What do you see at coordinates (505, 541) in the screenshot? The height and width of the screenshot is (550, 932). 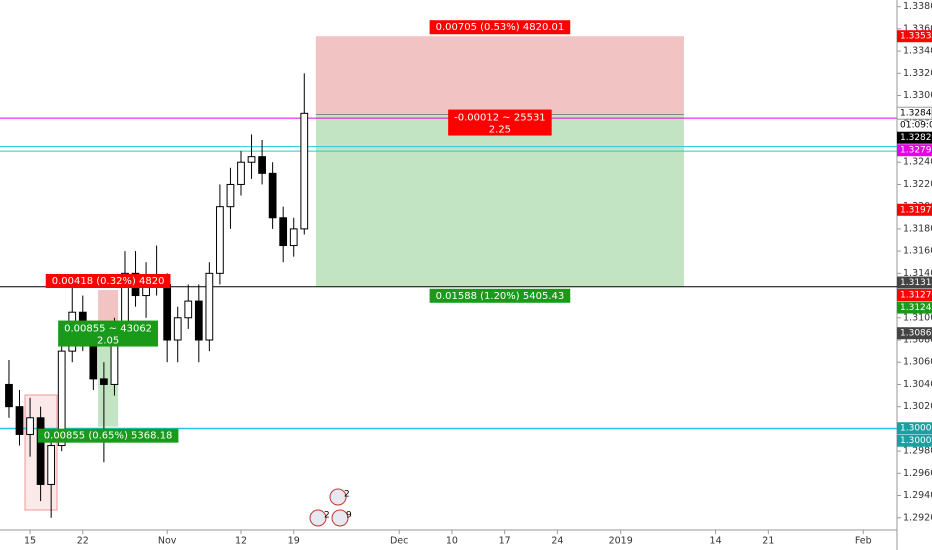 I see `x-tick-label: 17` at bounding box center [505, 541].